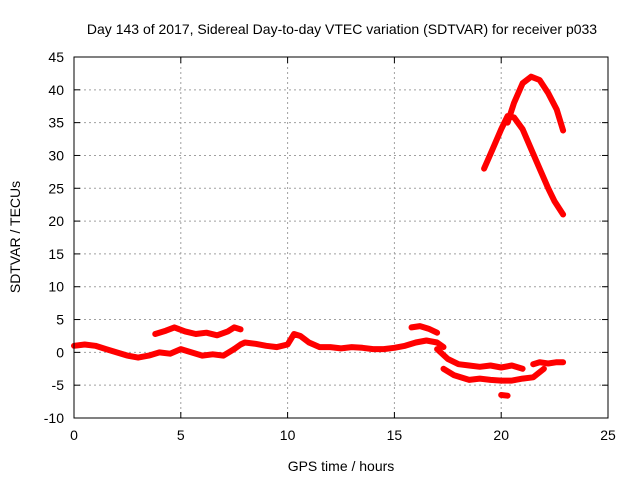  Describe the element at coordinates (56, 90) in the screenshot. I see `y-tick-label: 40` at that location.